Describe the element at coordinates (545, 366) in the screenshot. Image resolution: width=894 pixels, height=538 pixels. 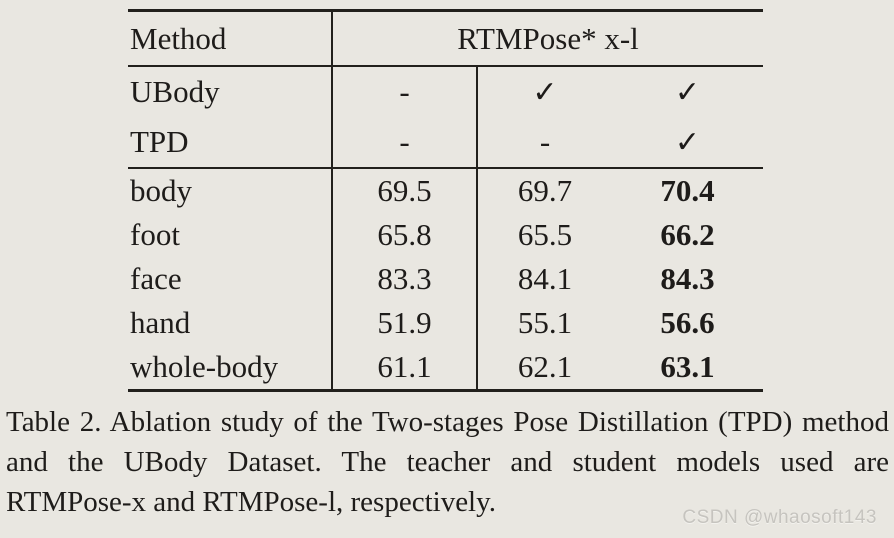
I see `table-cell: 62.1` at that location.